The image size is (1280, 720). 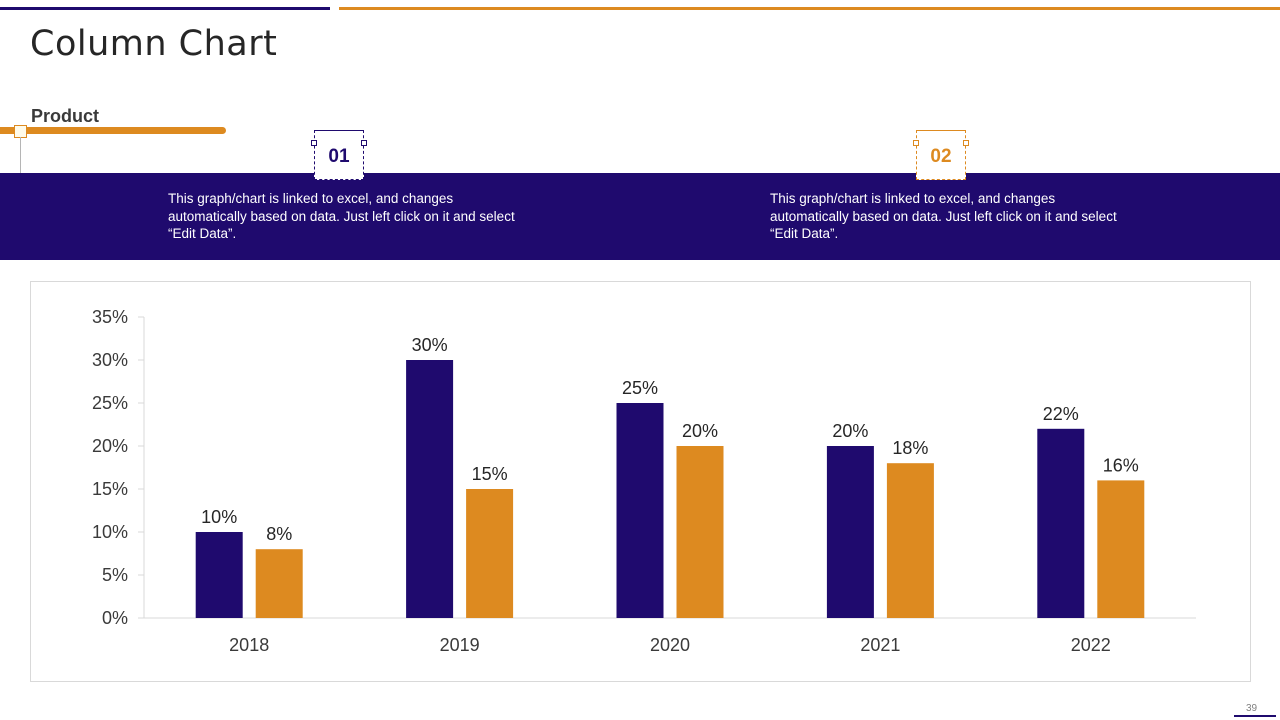 I want to click on top-accent-line-navy, so click(x=165, y=8).